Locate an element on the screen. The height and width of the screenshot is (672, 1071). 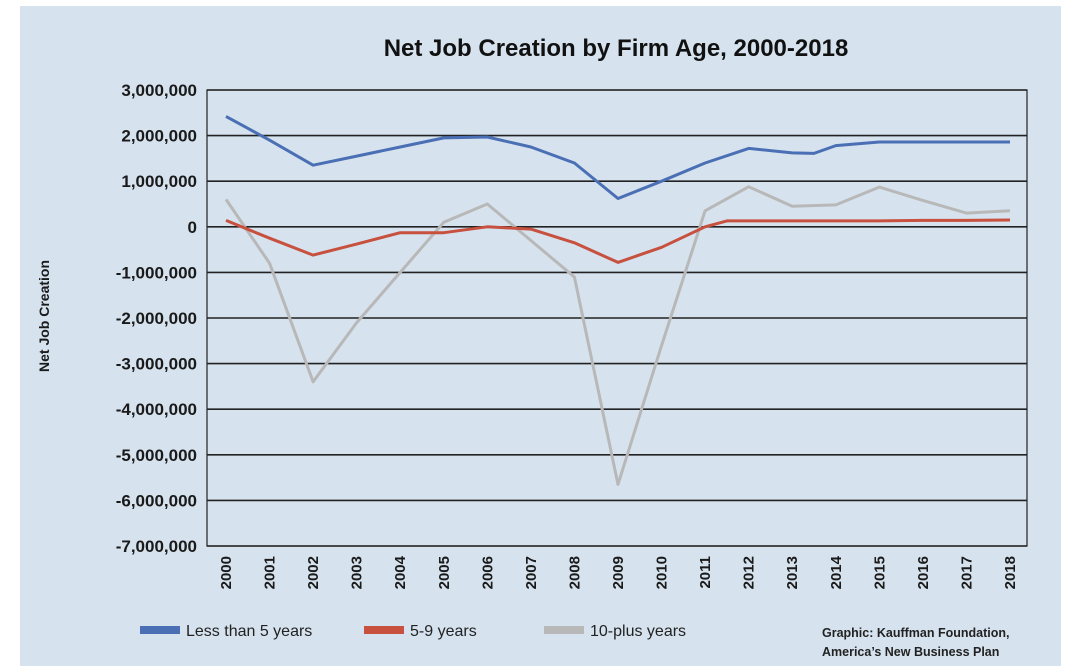
y-tick-label: -4,000,000 is located at coordinates (156, 409).